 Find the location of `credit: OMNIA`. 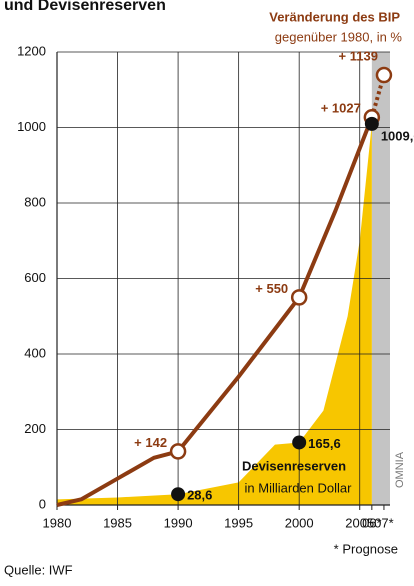

credit: OMNIA is located at coordinates (400, 469).